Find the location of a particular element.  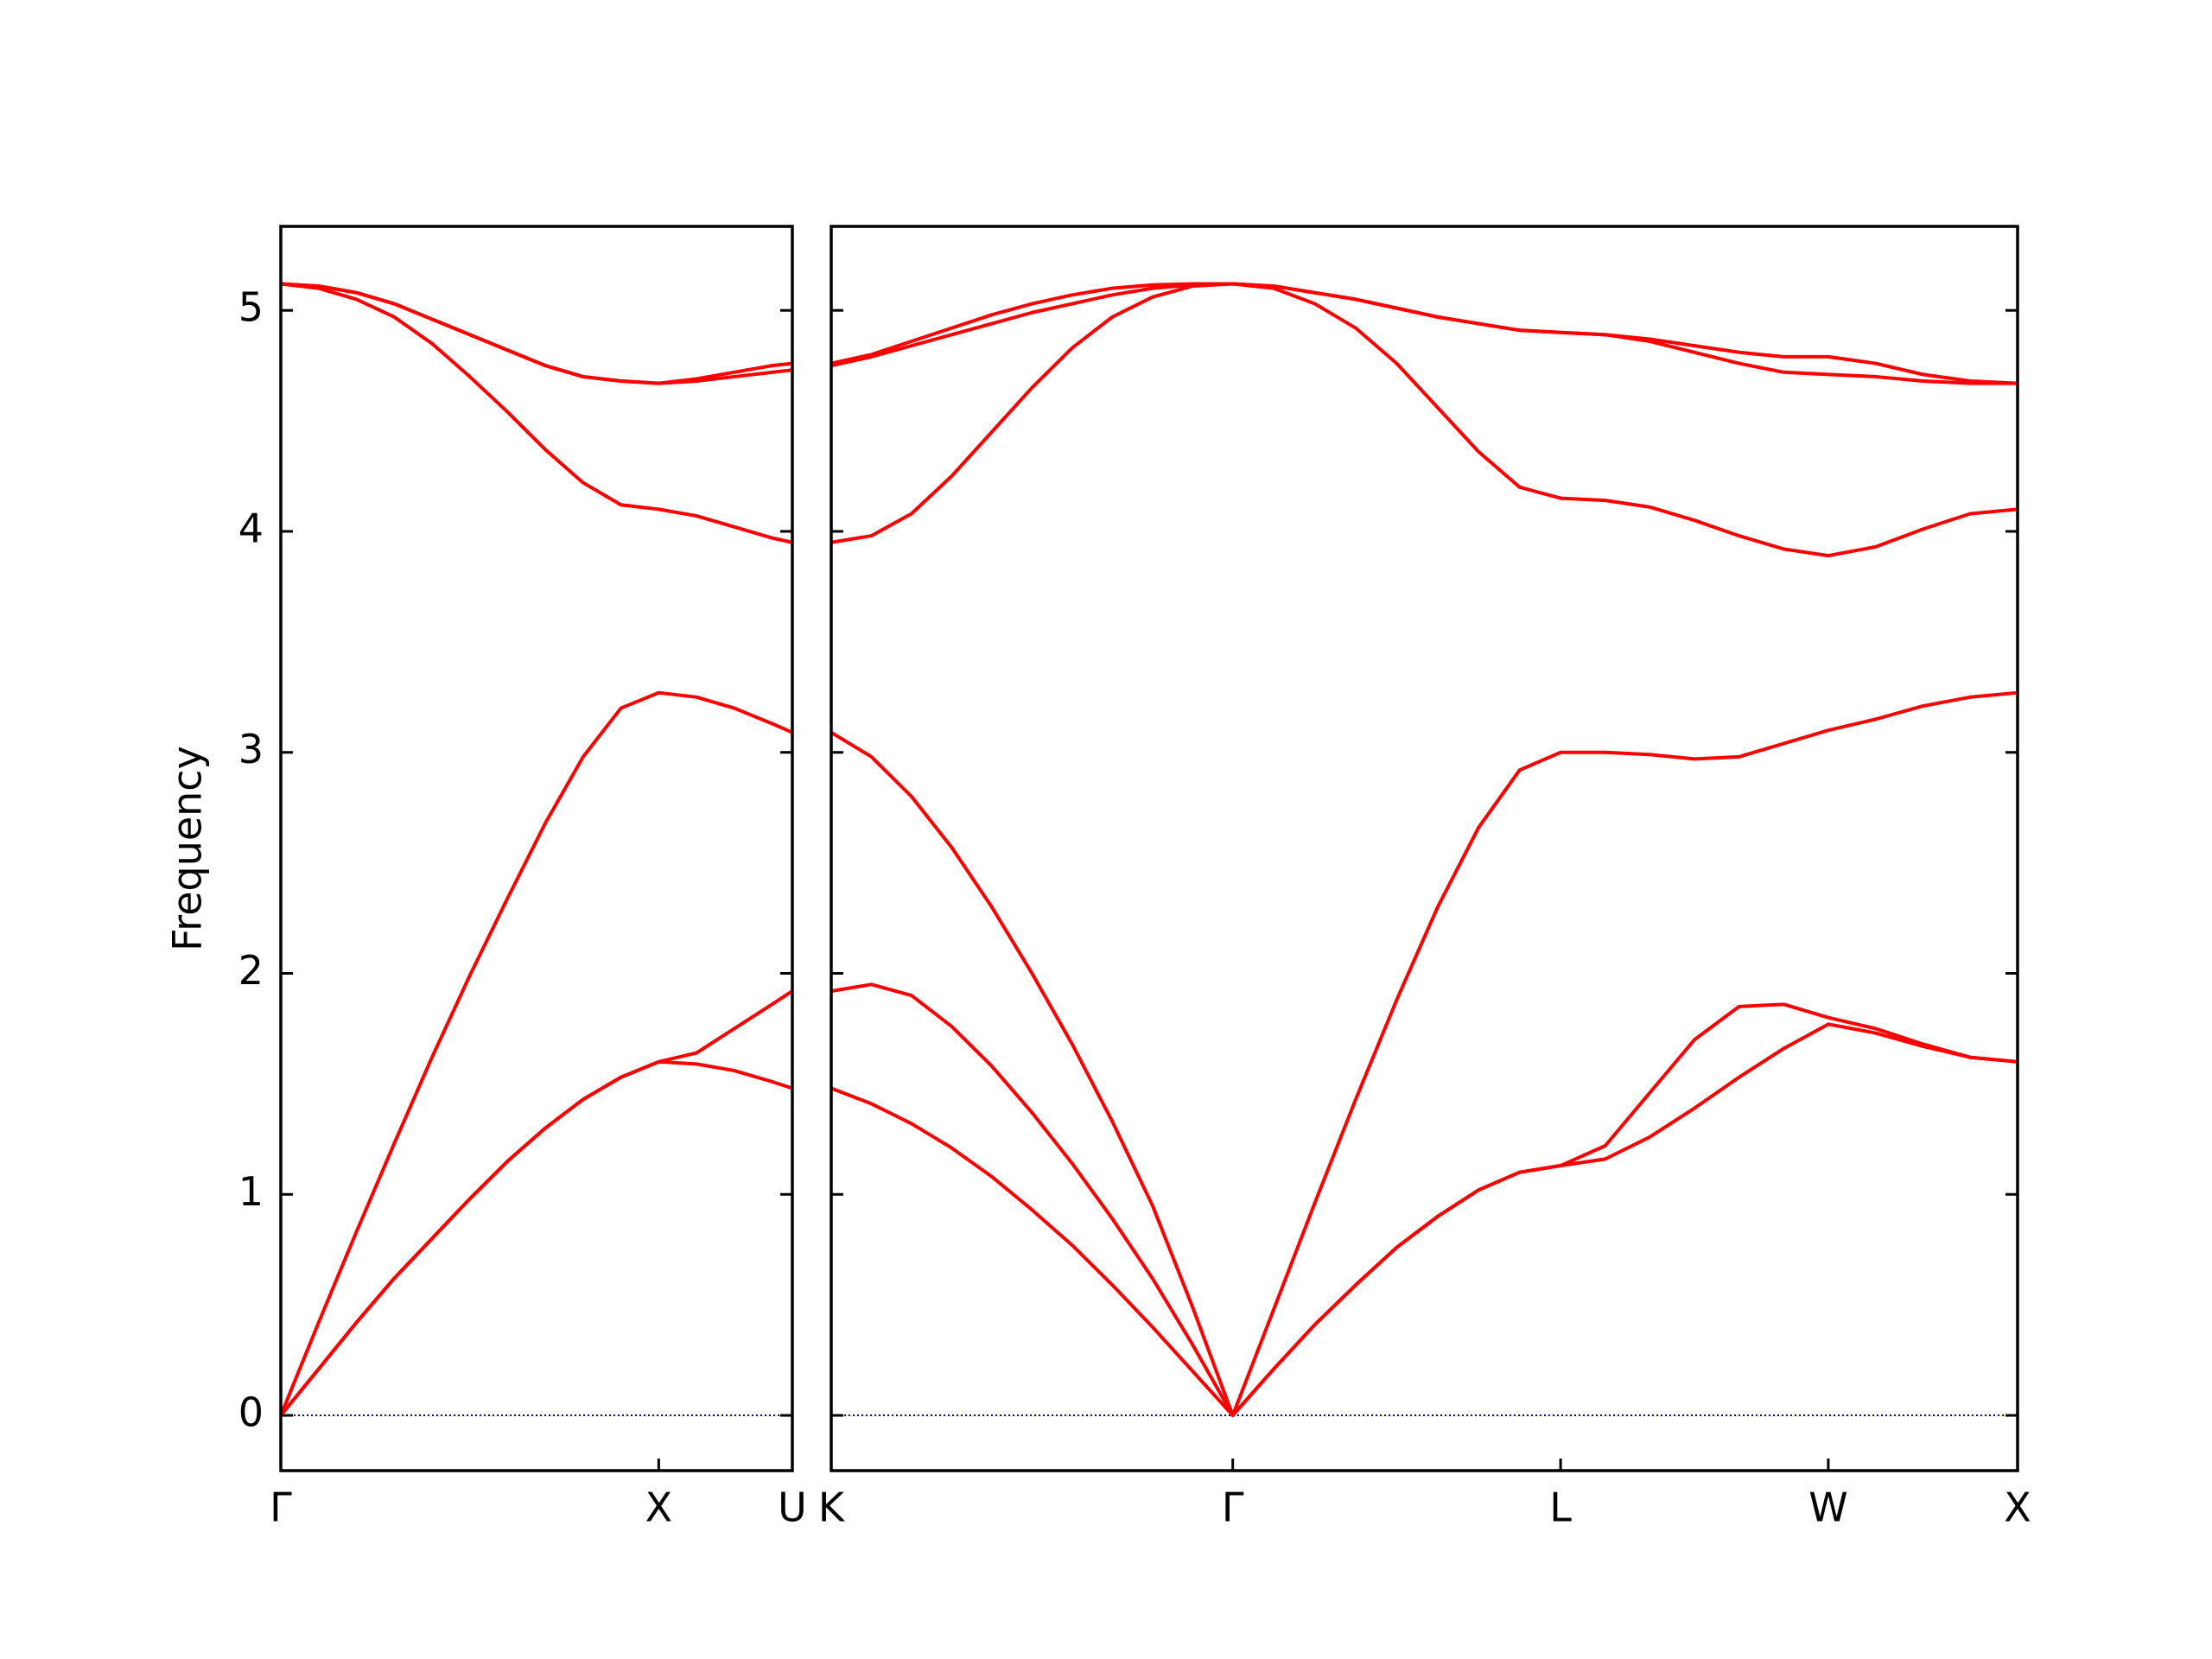

x-tick-label: W is located at coordinates (1827, 1507).